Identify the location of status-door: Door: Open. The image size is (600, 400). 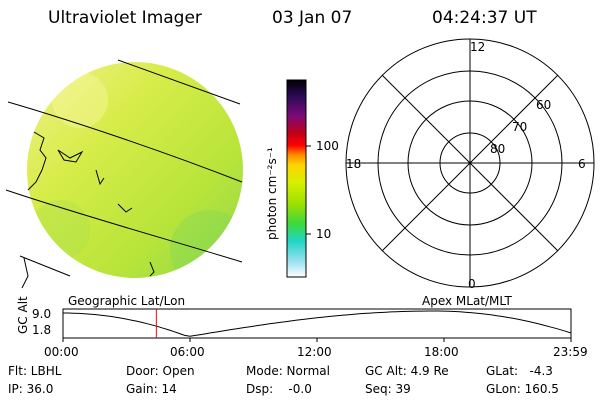
(160, 371).